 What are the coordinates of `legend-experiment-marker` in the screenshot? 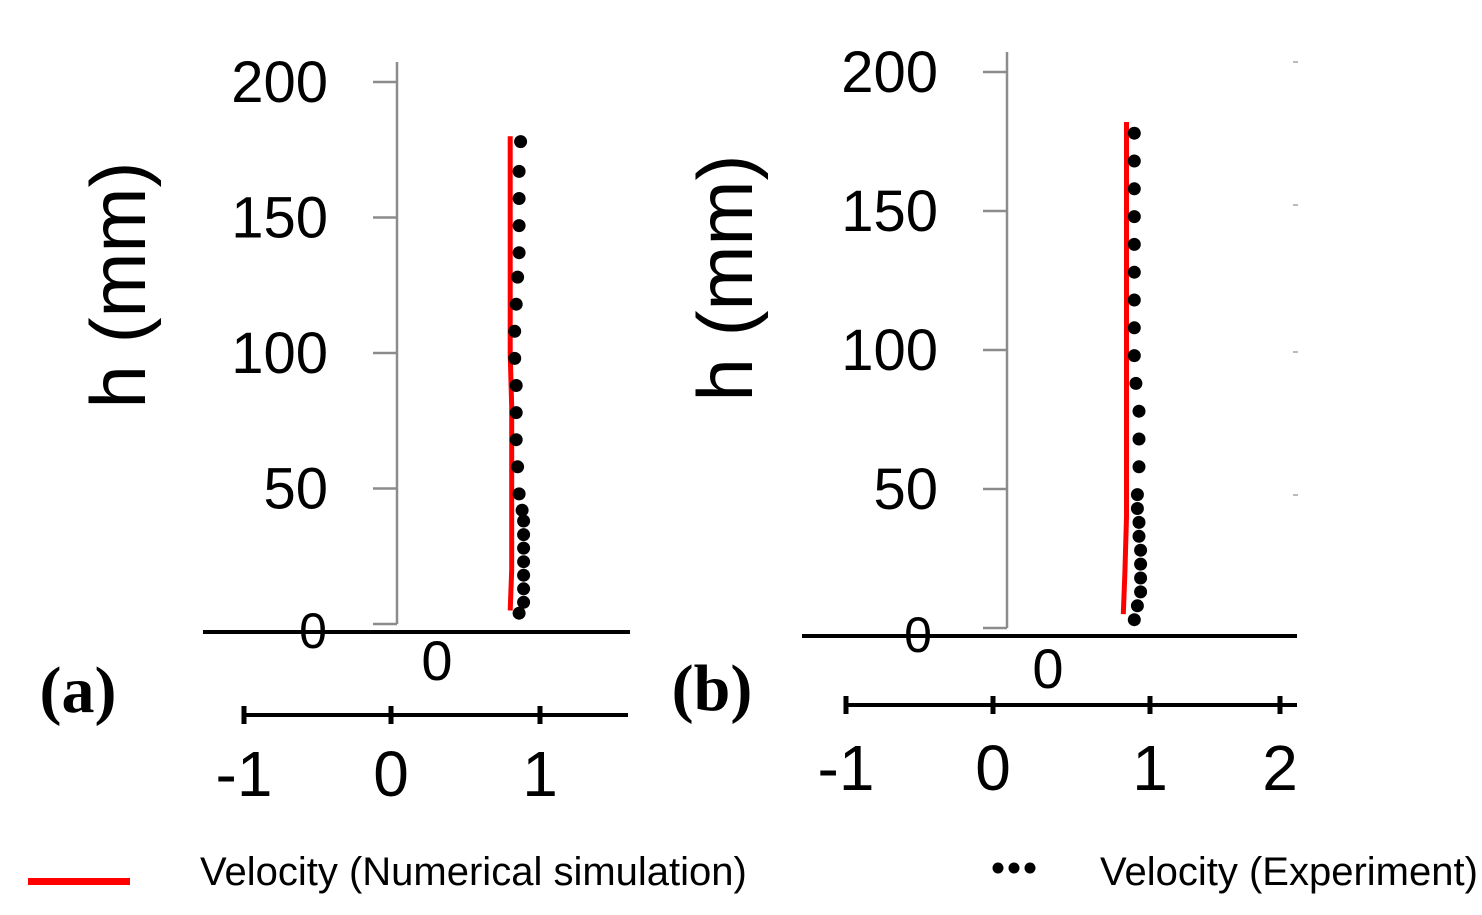 It's located at (1014, 868).